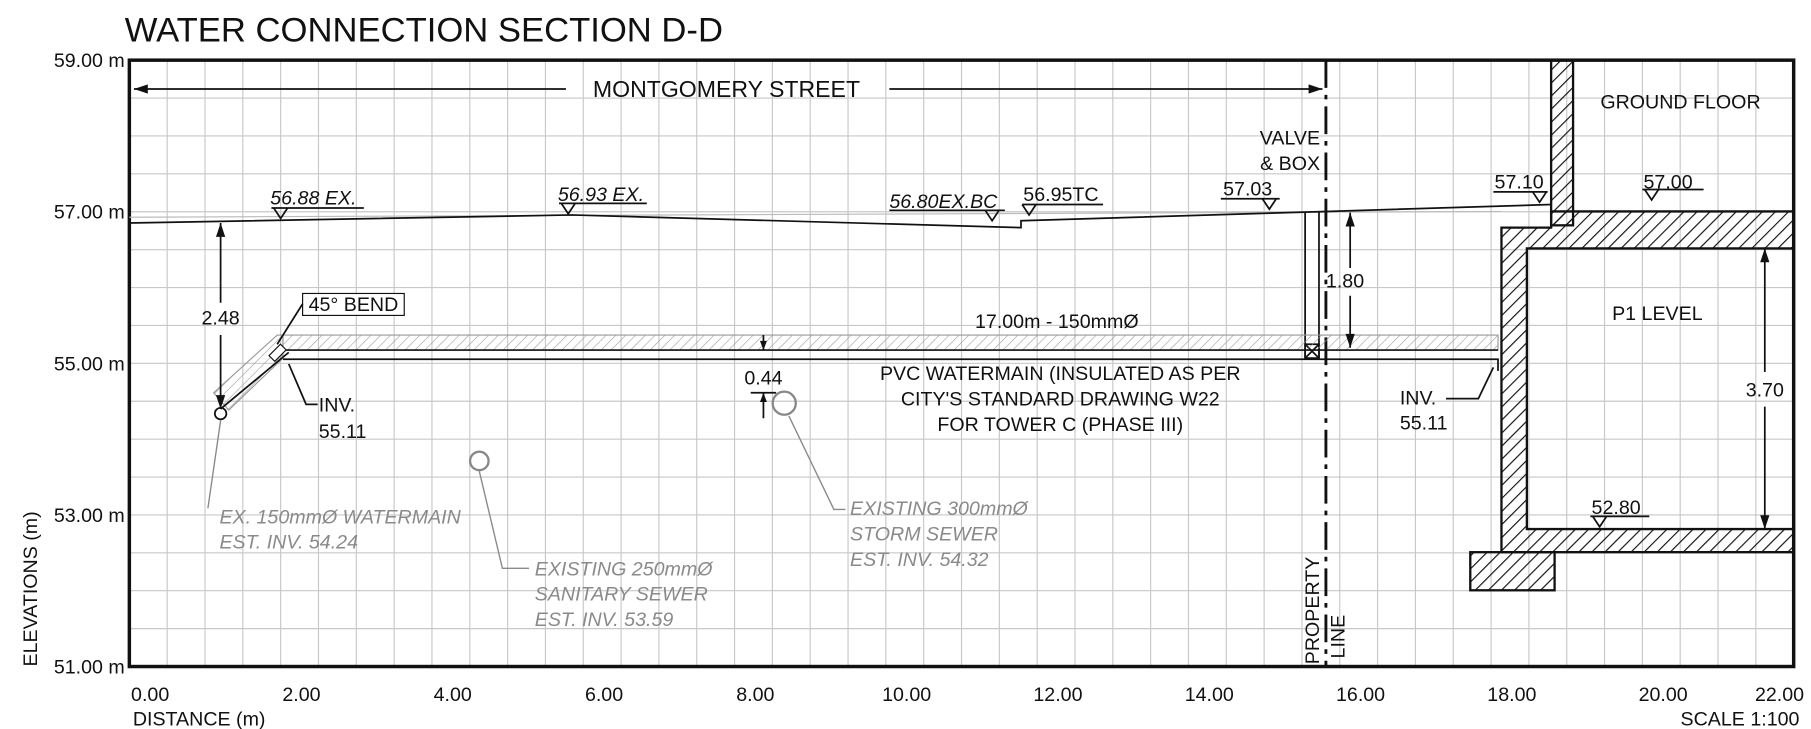 This screenshot has width=1811, height=729. I want to click on elevation: 52.80, so click(1616, 508).